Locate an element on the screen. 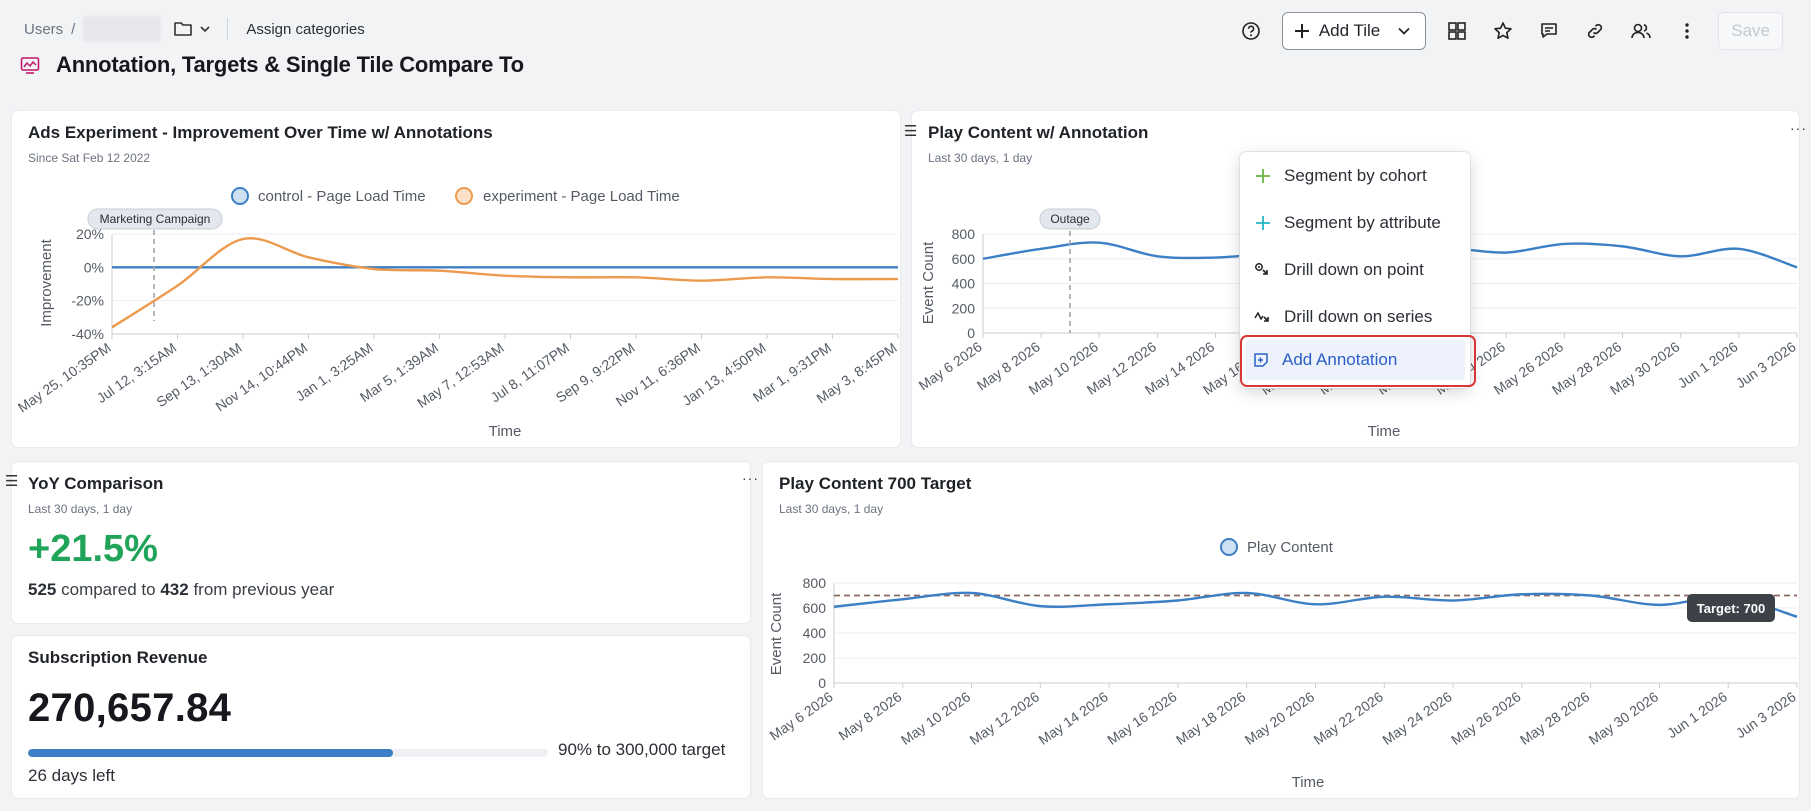 This screenshot has width=1811, height=811. annotation-marker: Outage is located at coordinates (1070, 270).